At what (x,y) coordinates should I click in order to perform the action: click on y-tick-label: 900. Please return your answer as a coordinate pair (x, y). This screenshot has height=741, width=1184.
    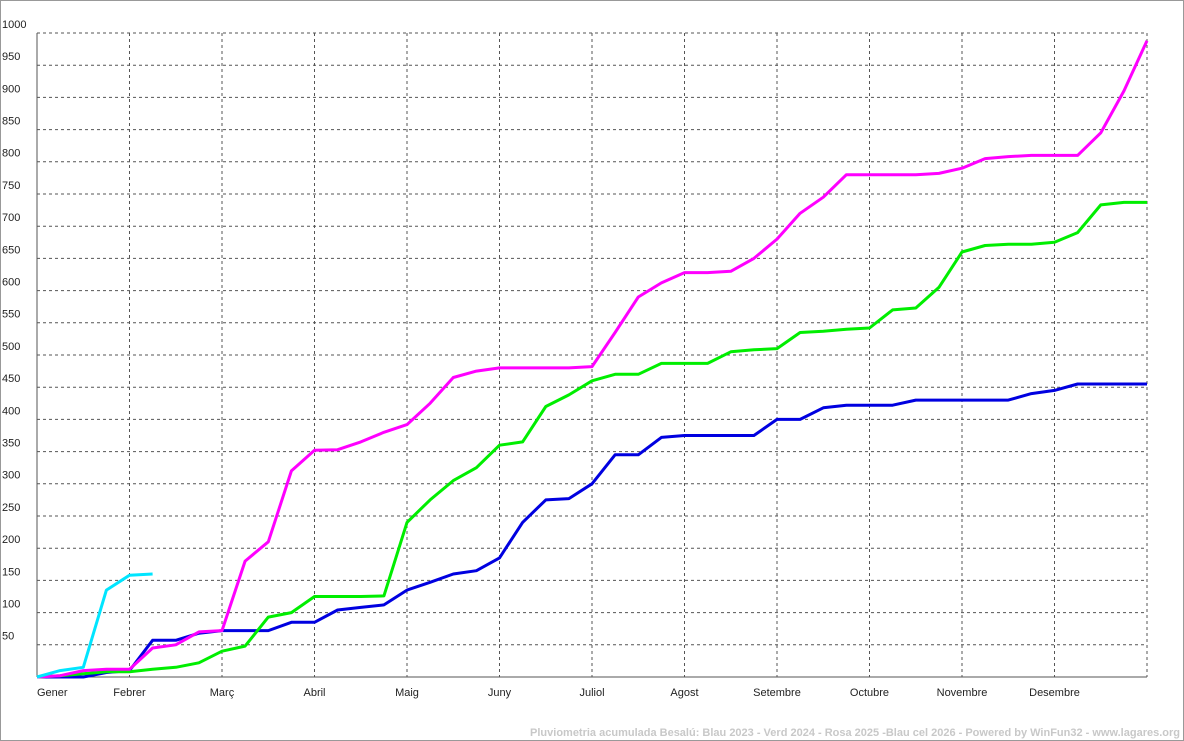
    Looking at the image, I should click on (11, 89).